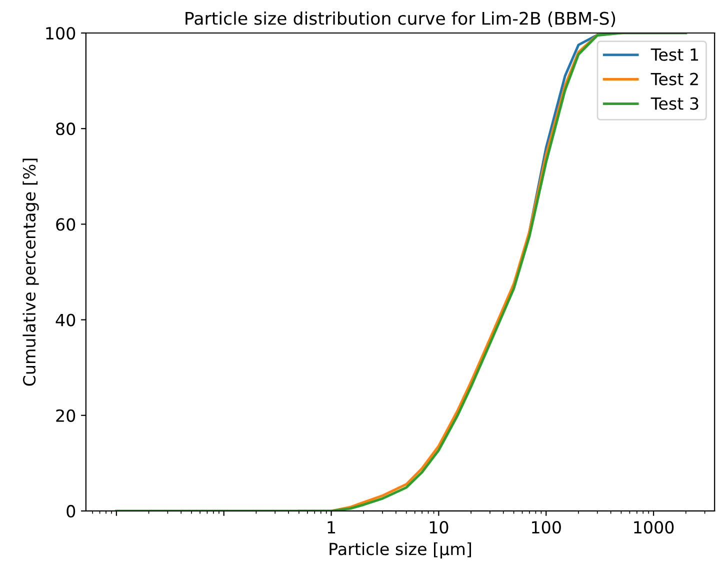 The width and height of the screenshot is (716, 569). Describe the element at coordinates (332, 527) in the screenshot. I see `x-tick-label: 1` at that location.